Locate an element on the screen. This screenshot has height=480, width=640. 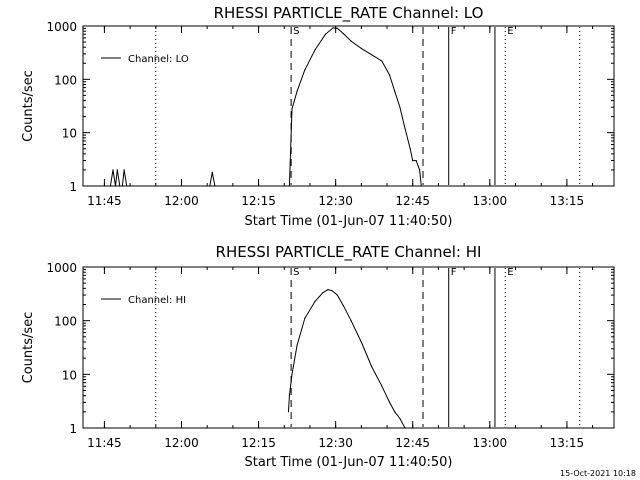
chart-title: RHESSI PARTICLE_RATE Channel: HI is located at coordinates (349, 252).